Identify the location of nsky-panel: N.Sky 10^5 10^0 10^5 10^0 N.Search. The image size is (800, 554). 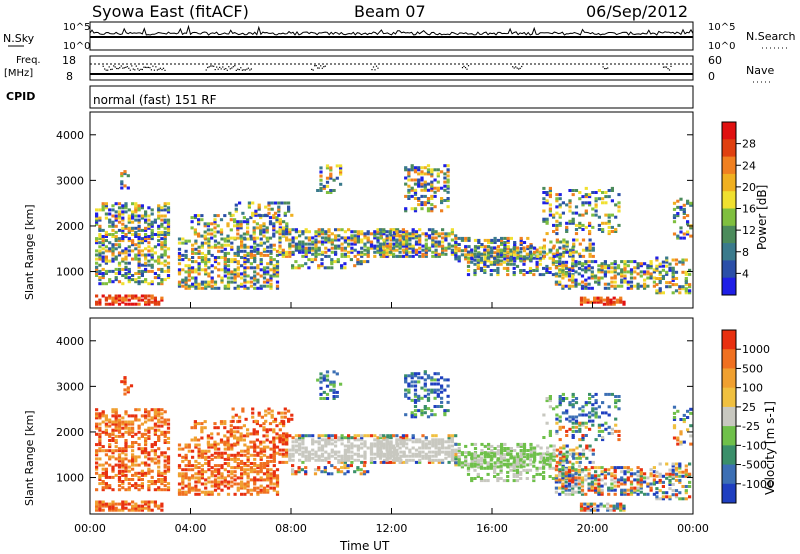
(399, 36).